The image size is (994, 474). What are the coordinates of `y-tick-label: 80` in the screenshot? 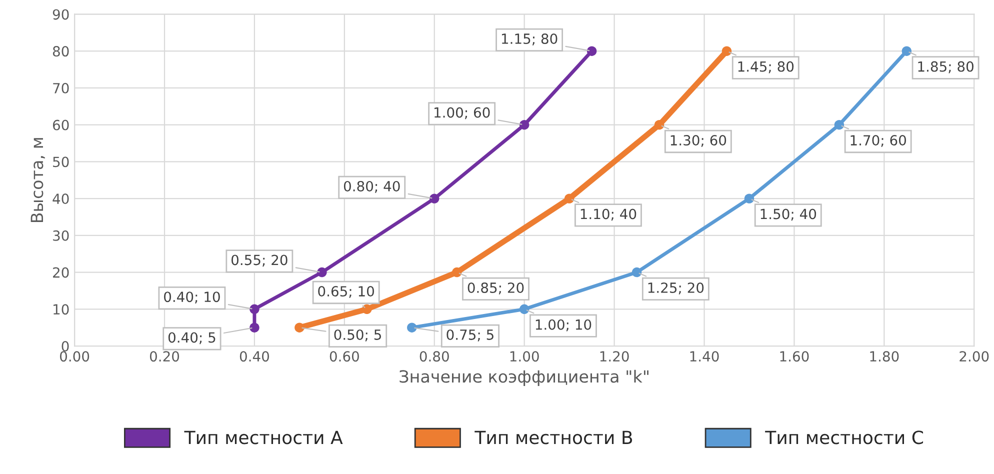 It's located at (60, 51).